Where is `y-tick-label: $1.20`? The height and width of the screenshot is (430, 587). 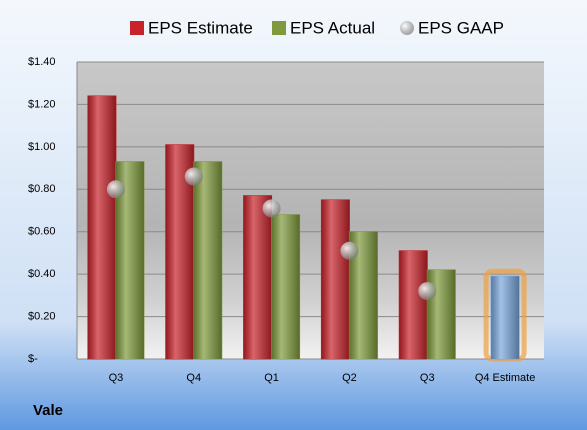
y-tick-label: $1.20 is located at coordinates (42, 104).